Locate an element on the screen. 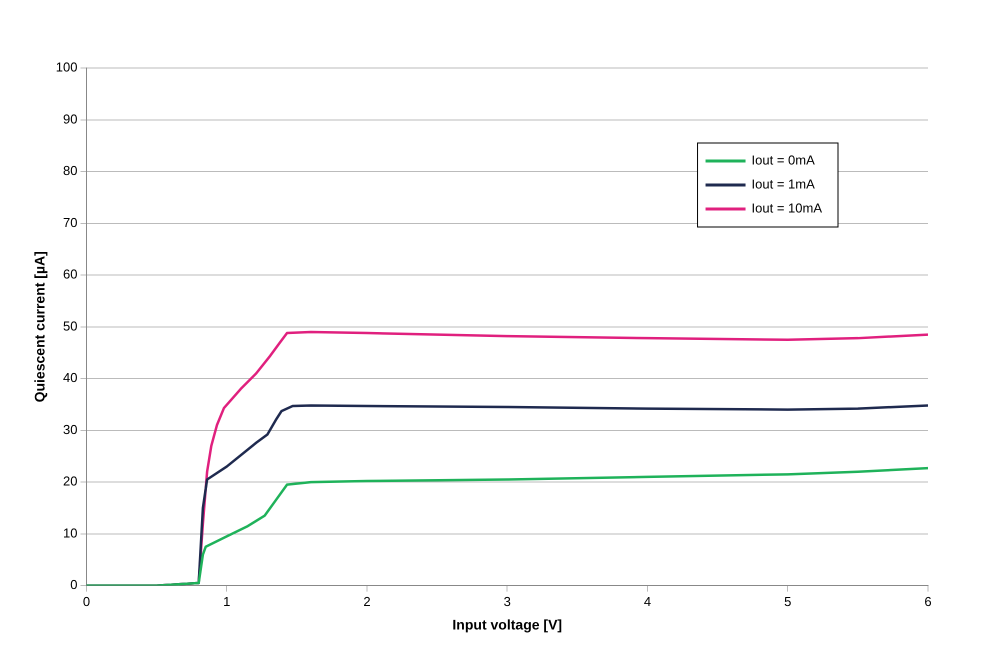  y-tick-label: 20 is located at coordinates (70, 481).